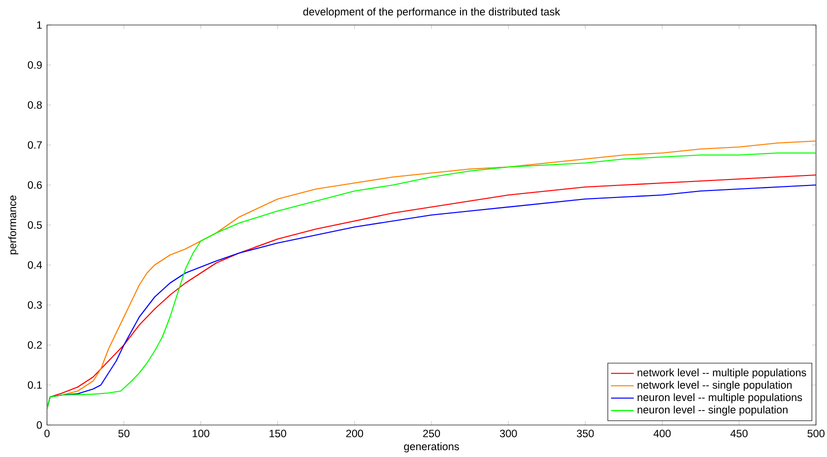 Image resolution: width=827 pixels, height=457 pixels. I want to click on y-tick-label: 0, so click(39, 425).